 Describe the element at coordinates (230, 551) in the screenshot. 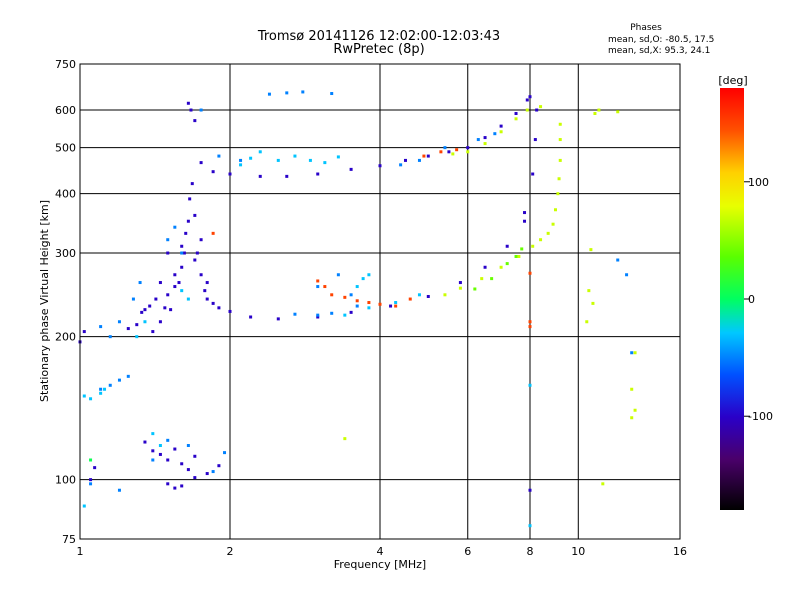

I see `x-tick-label: 2` at that location.